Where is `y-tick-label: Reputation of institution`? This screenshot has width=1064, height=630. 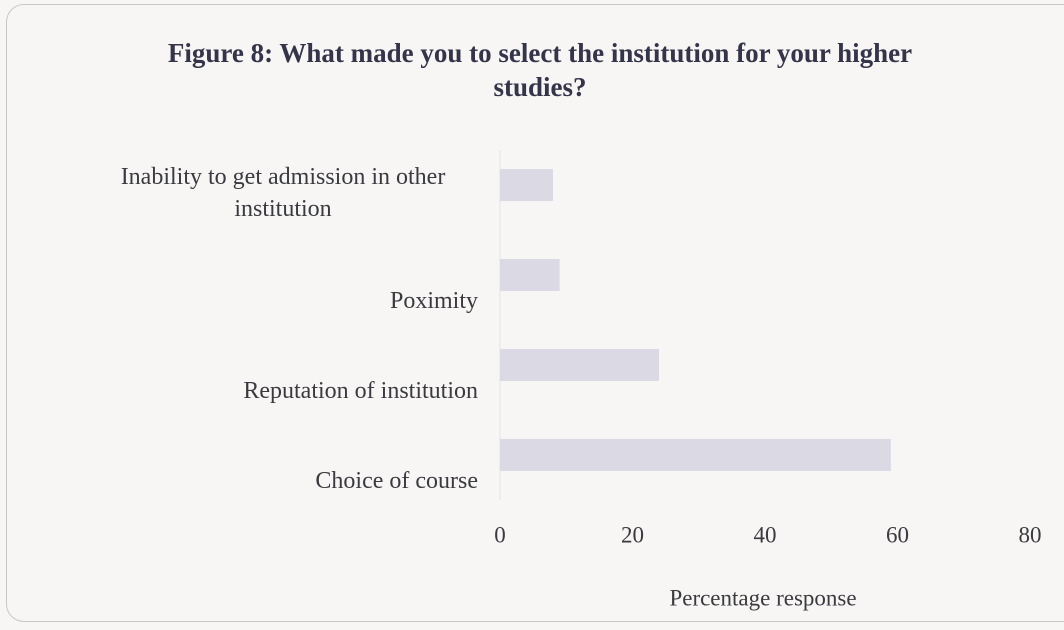 y-tick-label: Reputation of institution is located at coordinates (360, 391).